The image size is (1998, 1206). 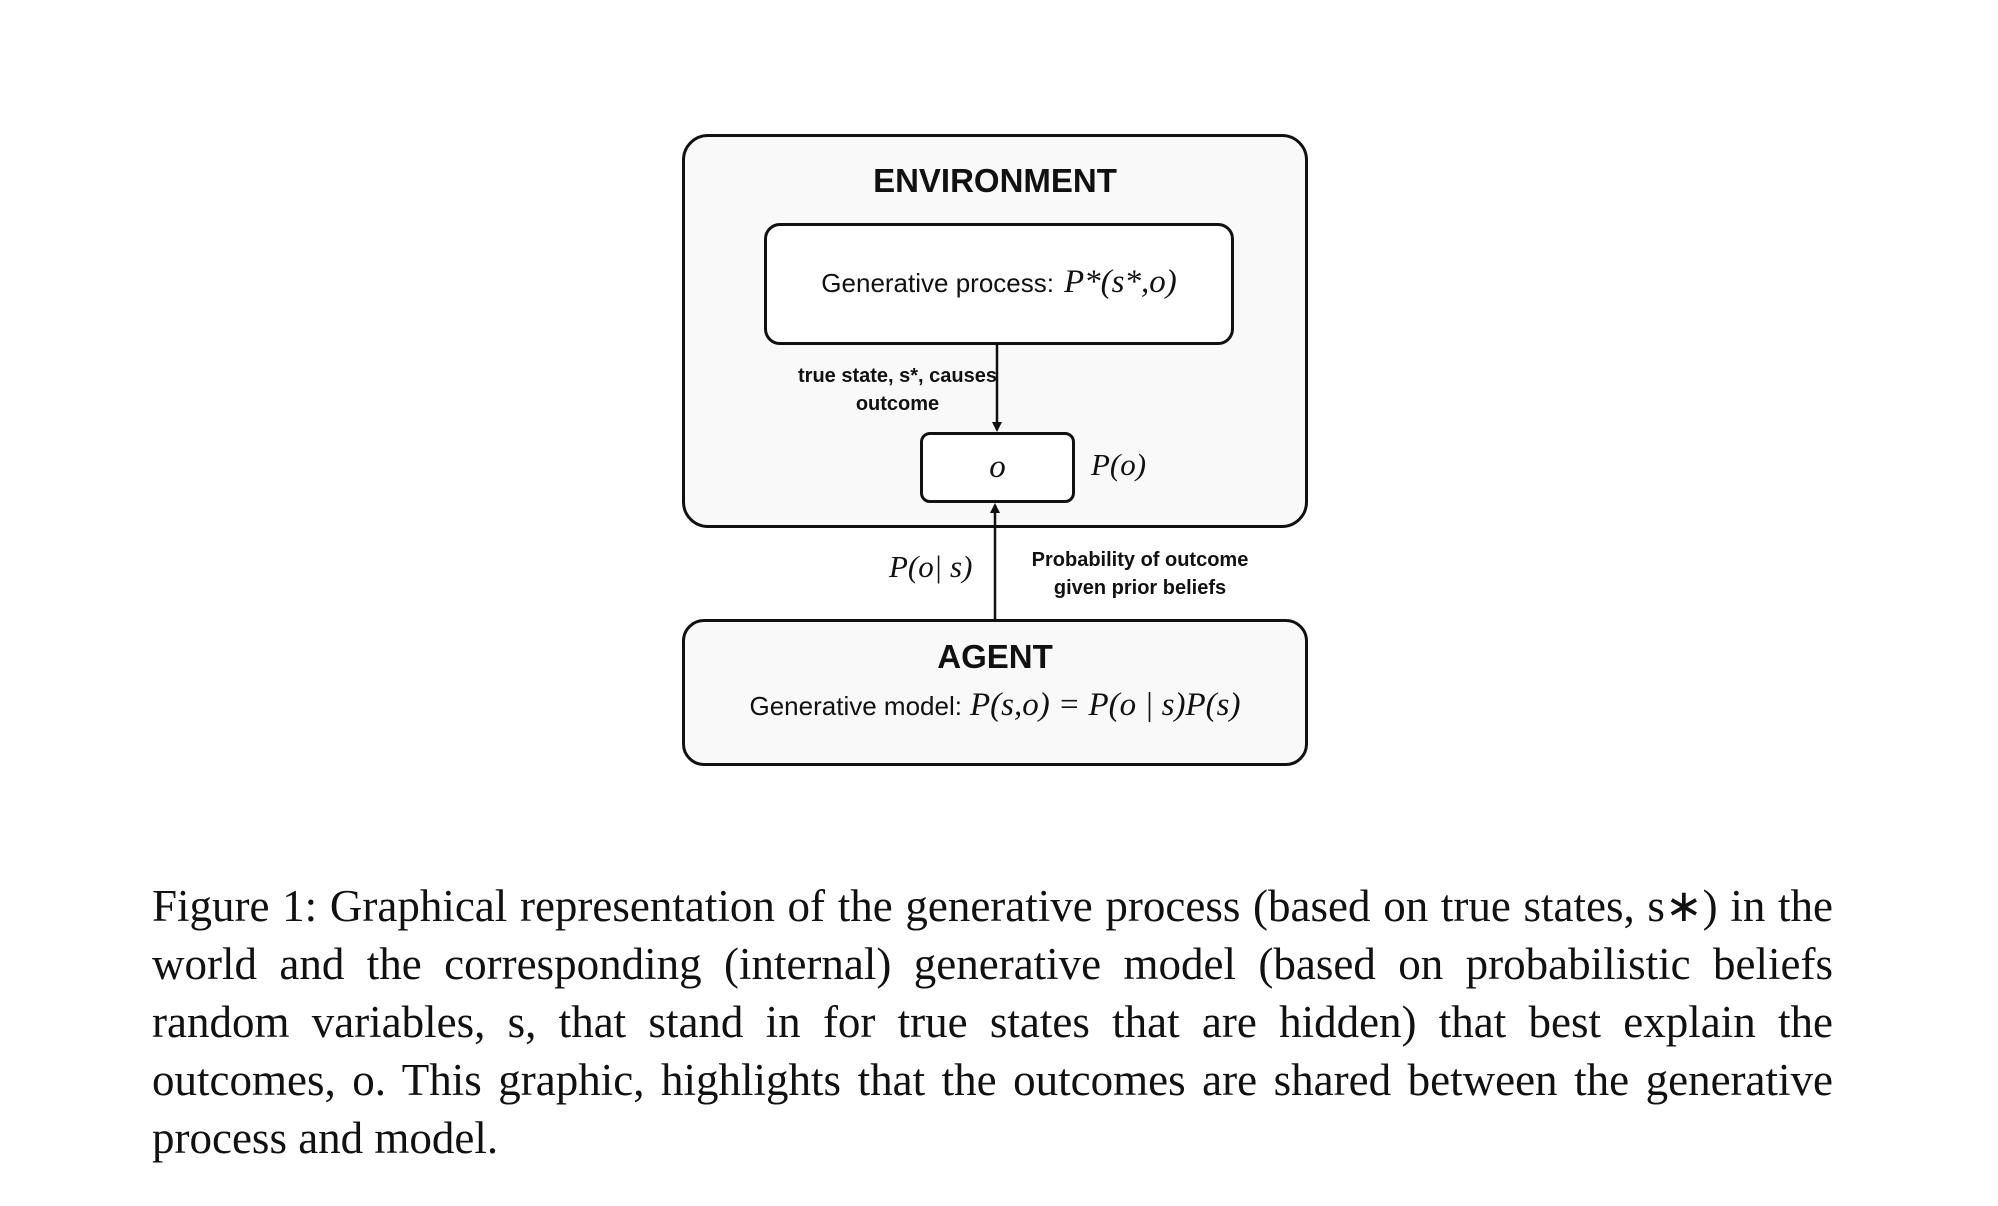 What do you see at coordinates (1105, 705) in the screenshot?
I see `generative-model-formula: P(s,o) = P(o | s)P(s)` at bounding box center [1105, 705].